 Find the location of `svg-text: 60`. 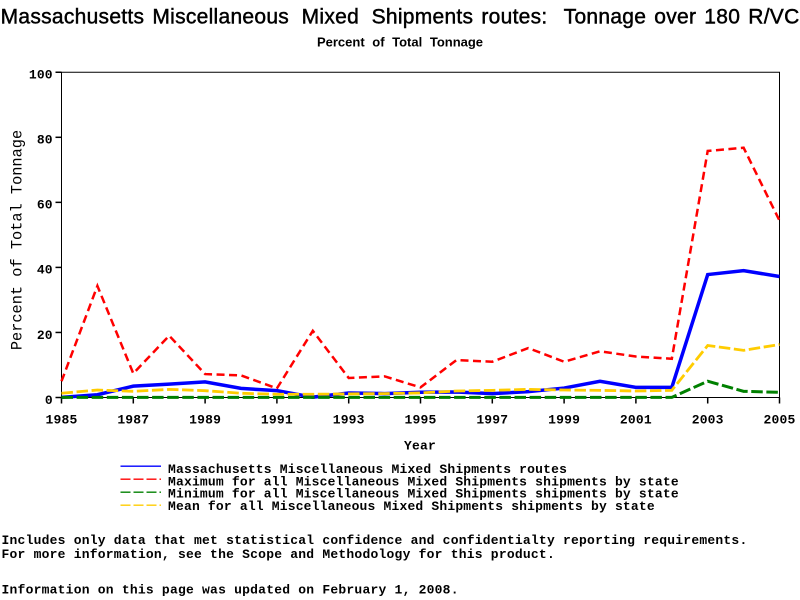

svg-text: 60 is located at coordinates (45, 205).